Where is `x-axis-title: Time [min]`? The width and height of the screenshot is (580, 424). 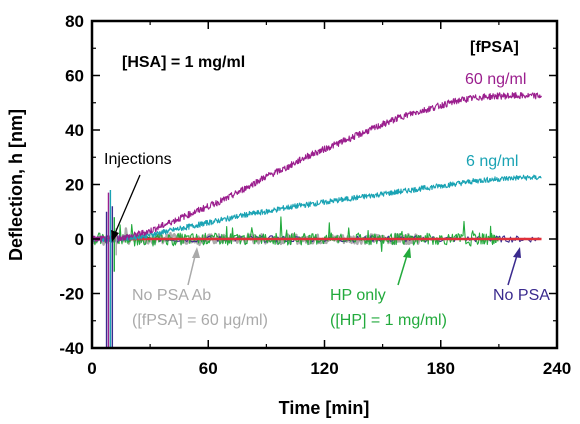
x-axis-title: Time [min] is located at coordinates (324, 408).